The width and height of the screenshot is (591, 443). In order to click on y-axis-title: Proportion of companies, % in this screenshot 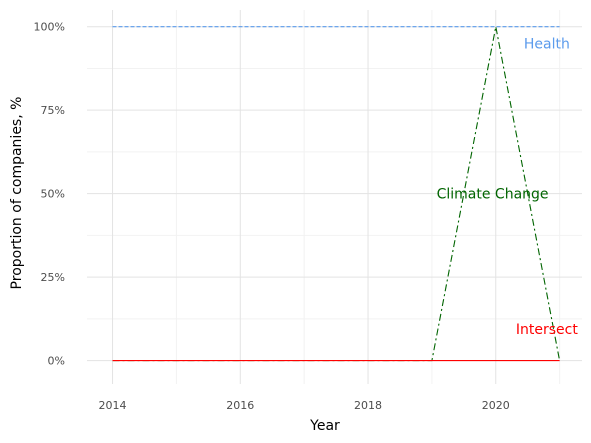, I will do `click(17, 193)`.